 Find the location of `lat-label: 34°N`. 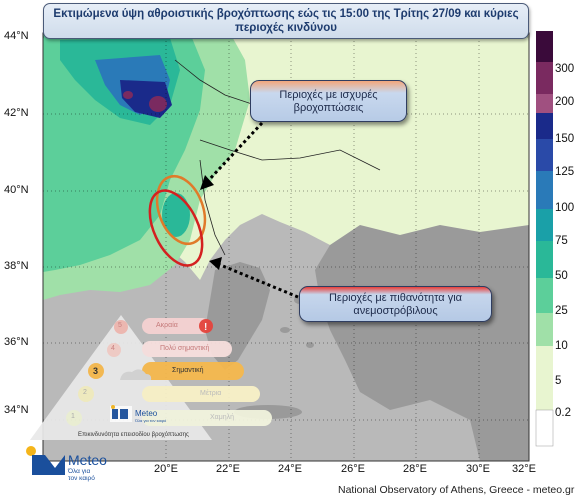

lat-label: 34°N is located at coordinates (16, 410).